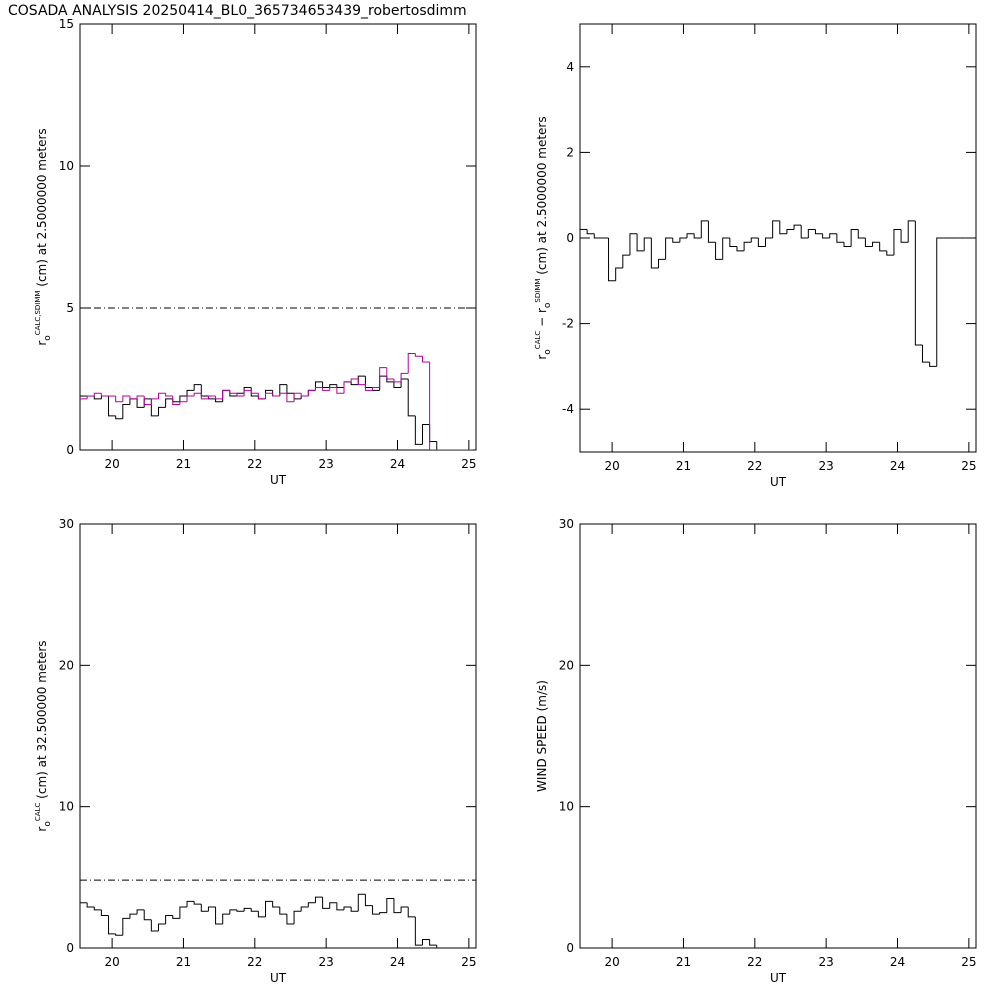 Image resolution: width=1000 pixels, height=1000 pixels. What do you see at coordinates (42, 721) in the screenshot?
I see `y-axis-label-part: (cm) at 32.500000 meters` at bounding box center [42, 721].